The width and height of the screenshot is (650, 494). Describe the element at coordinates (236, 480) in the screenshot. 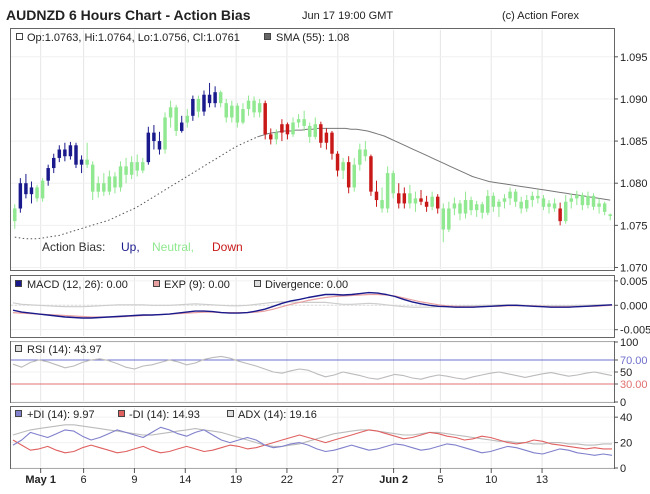

I see `time-tick-label: 19` at that location.